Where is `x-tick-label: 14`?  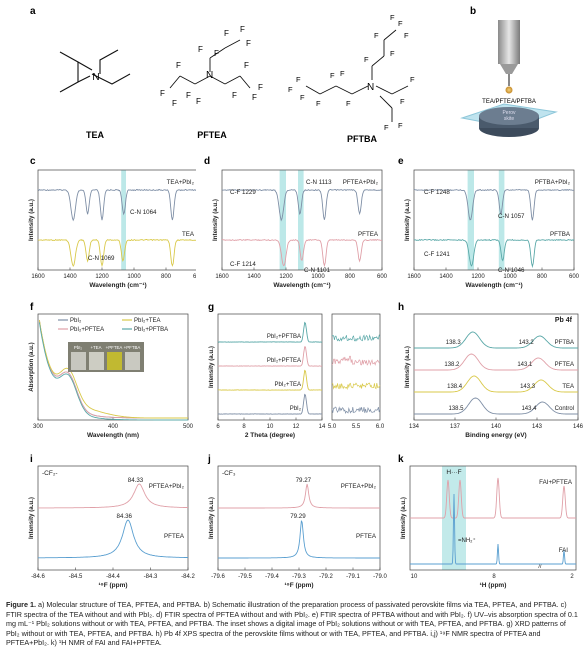 x-tick-label: 14 is located at coordinates (322, 427).